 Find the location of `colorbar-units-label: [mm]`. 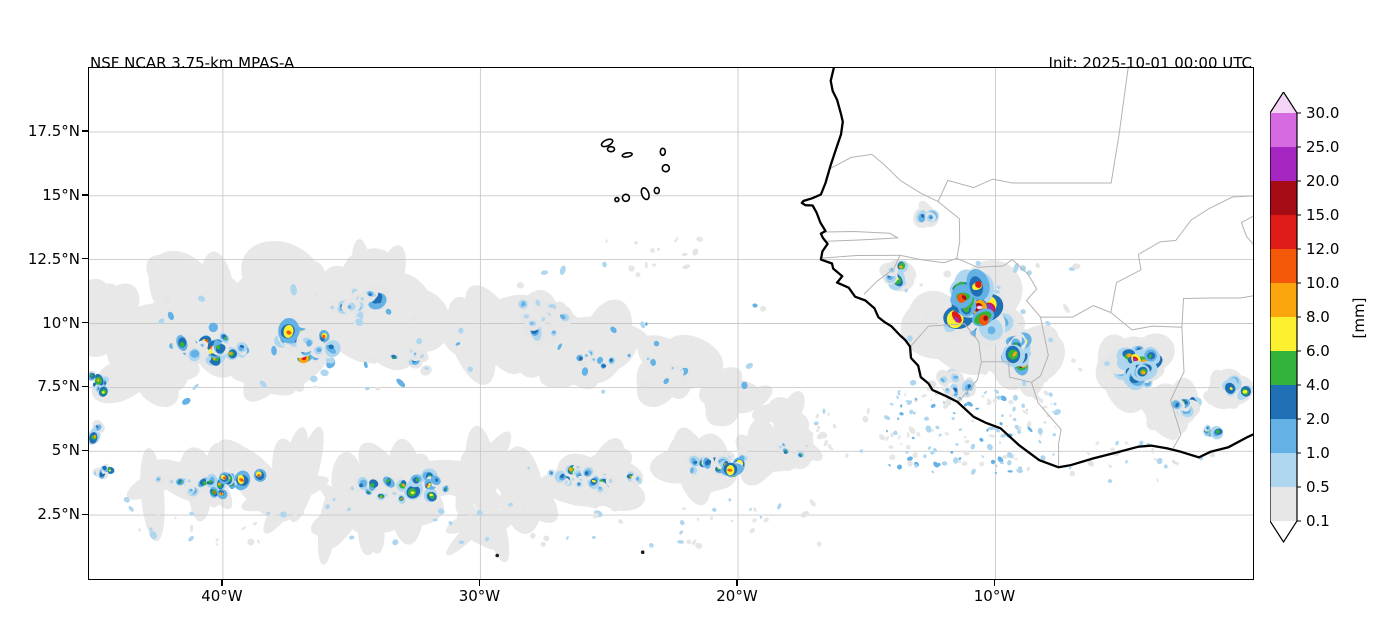

colorbar-units-label: [mm] is located at coordinates (1359, 318).